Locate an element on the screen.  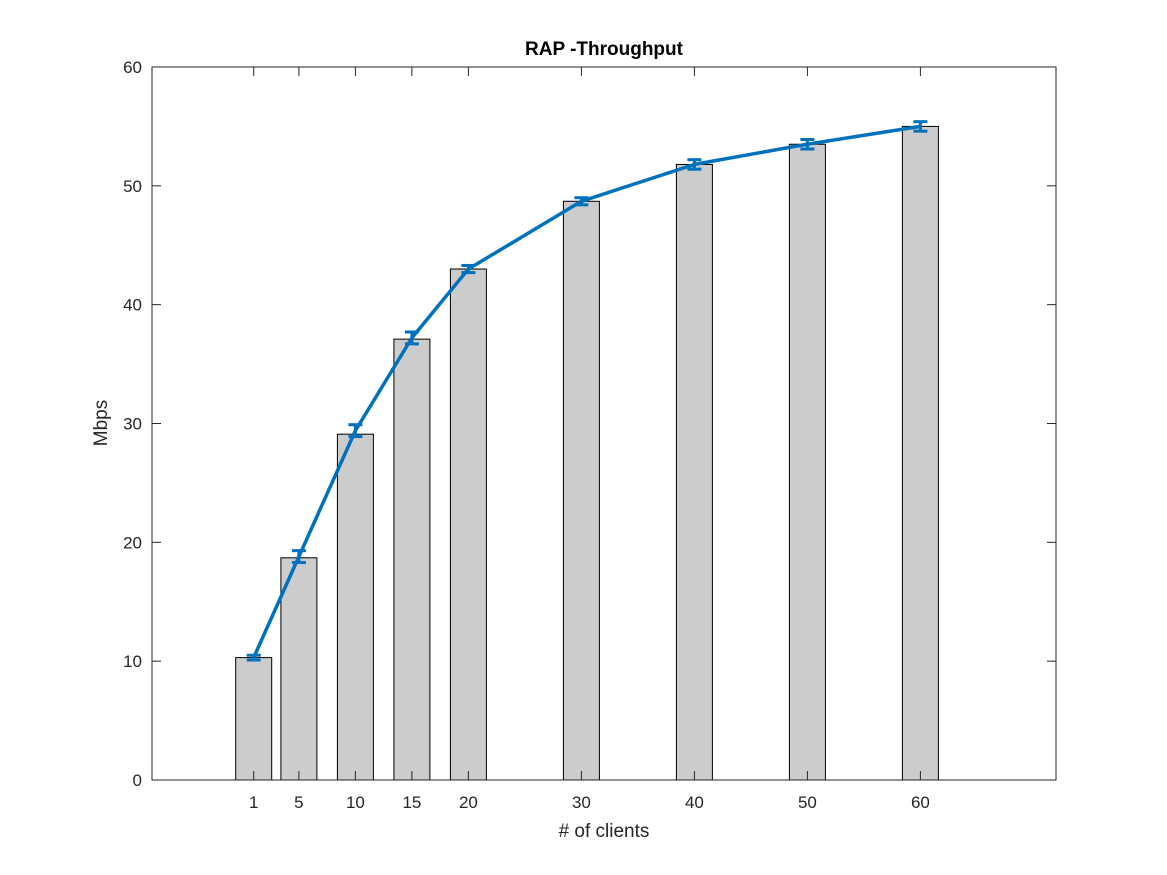
x-tick-label: 50 is located at coordinates (807, 802).